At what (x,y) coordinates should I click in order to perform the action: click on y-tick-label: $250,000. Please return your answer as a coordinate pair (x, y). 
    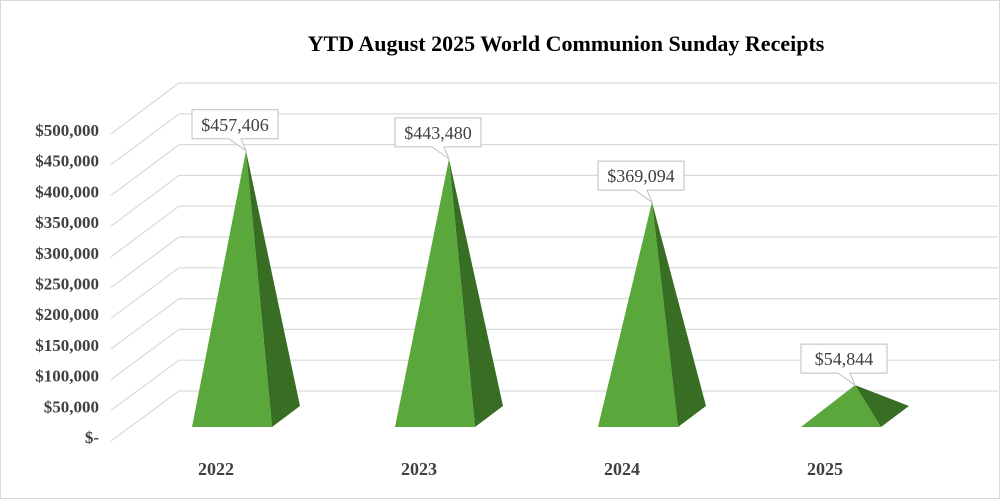
    Looking at the image, I should click on (67, 284).